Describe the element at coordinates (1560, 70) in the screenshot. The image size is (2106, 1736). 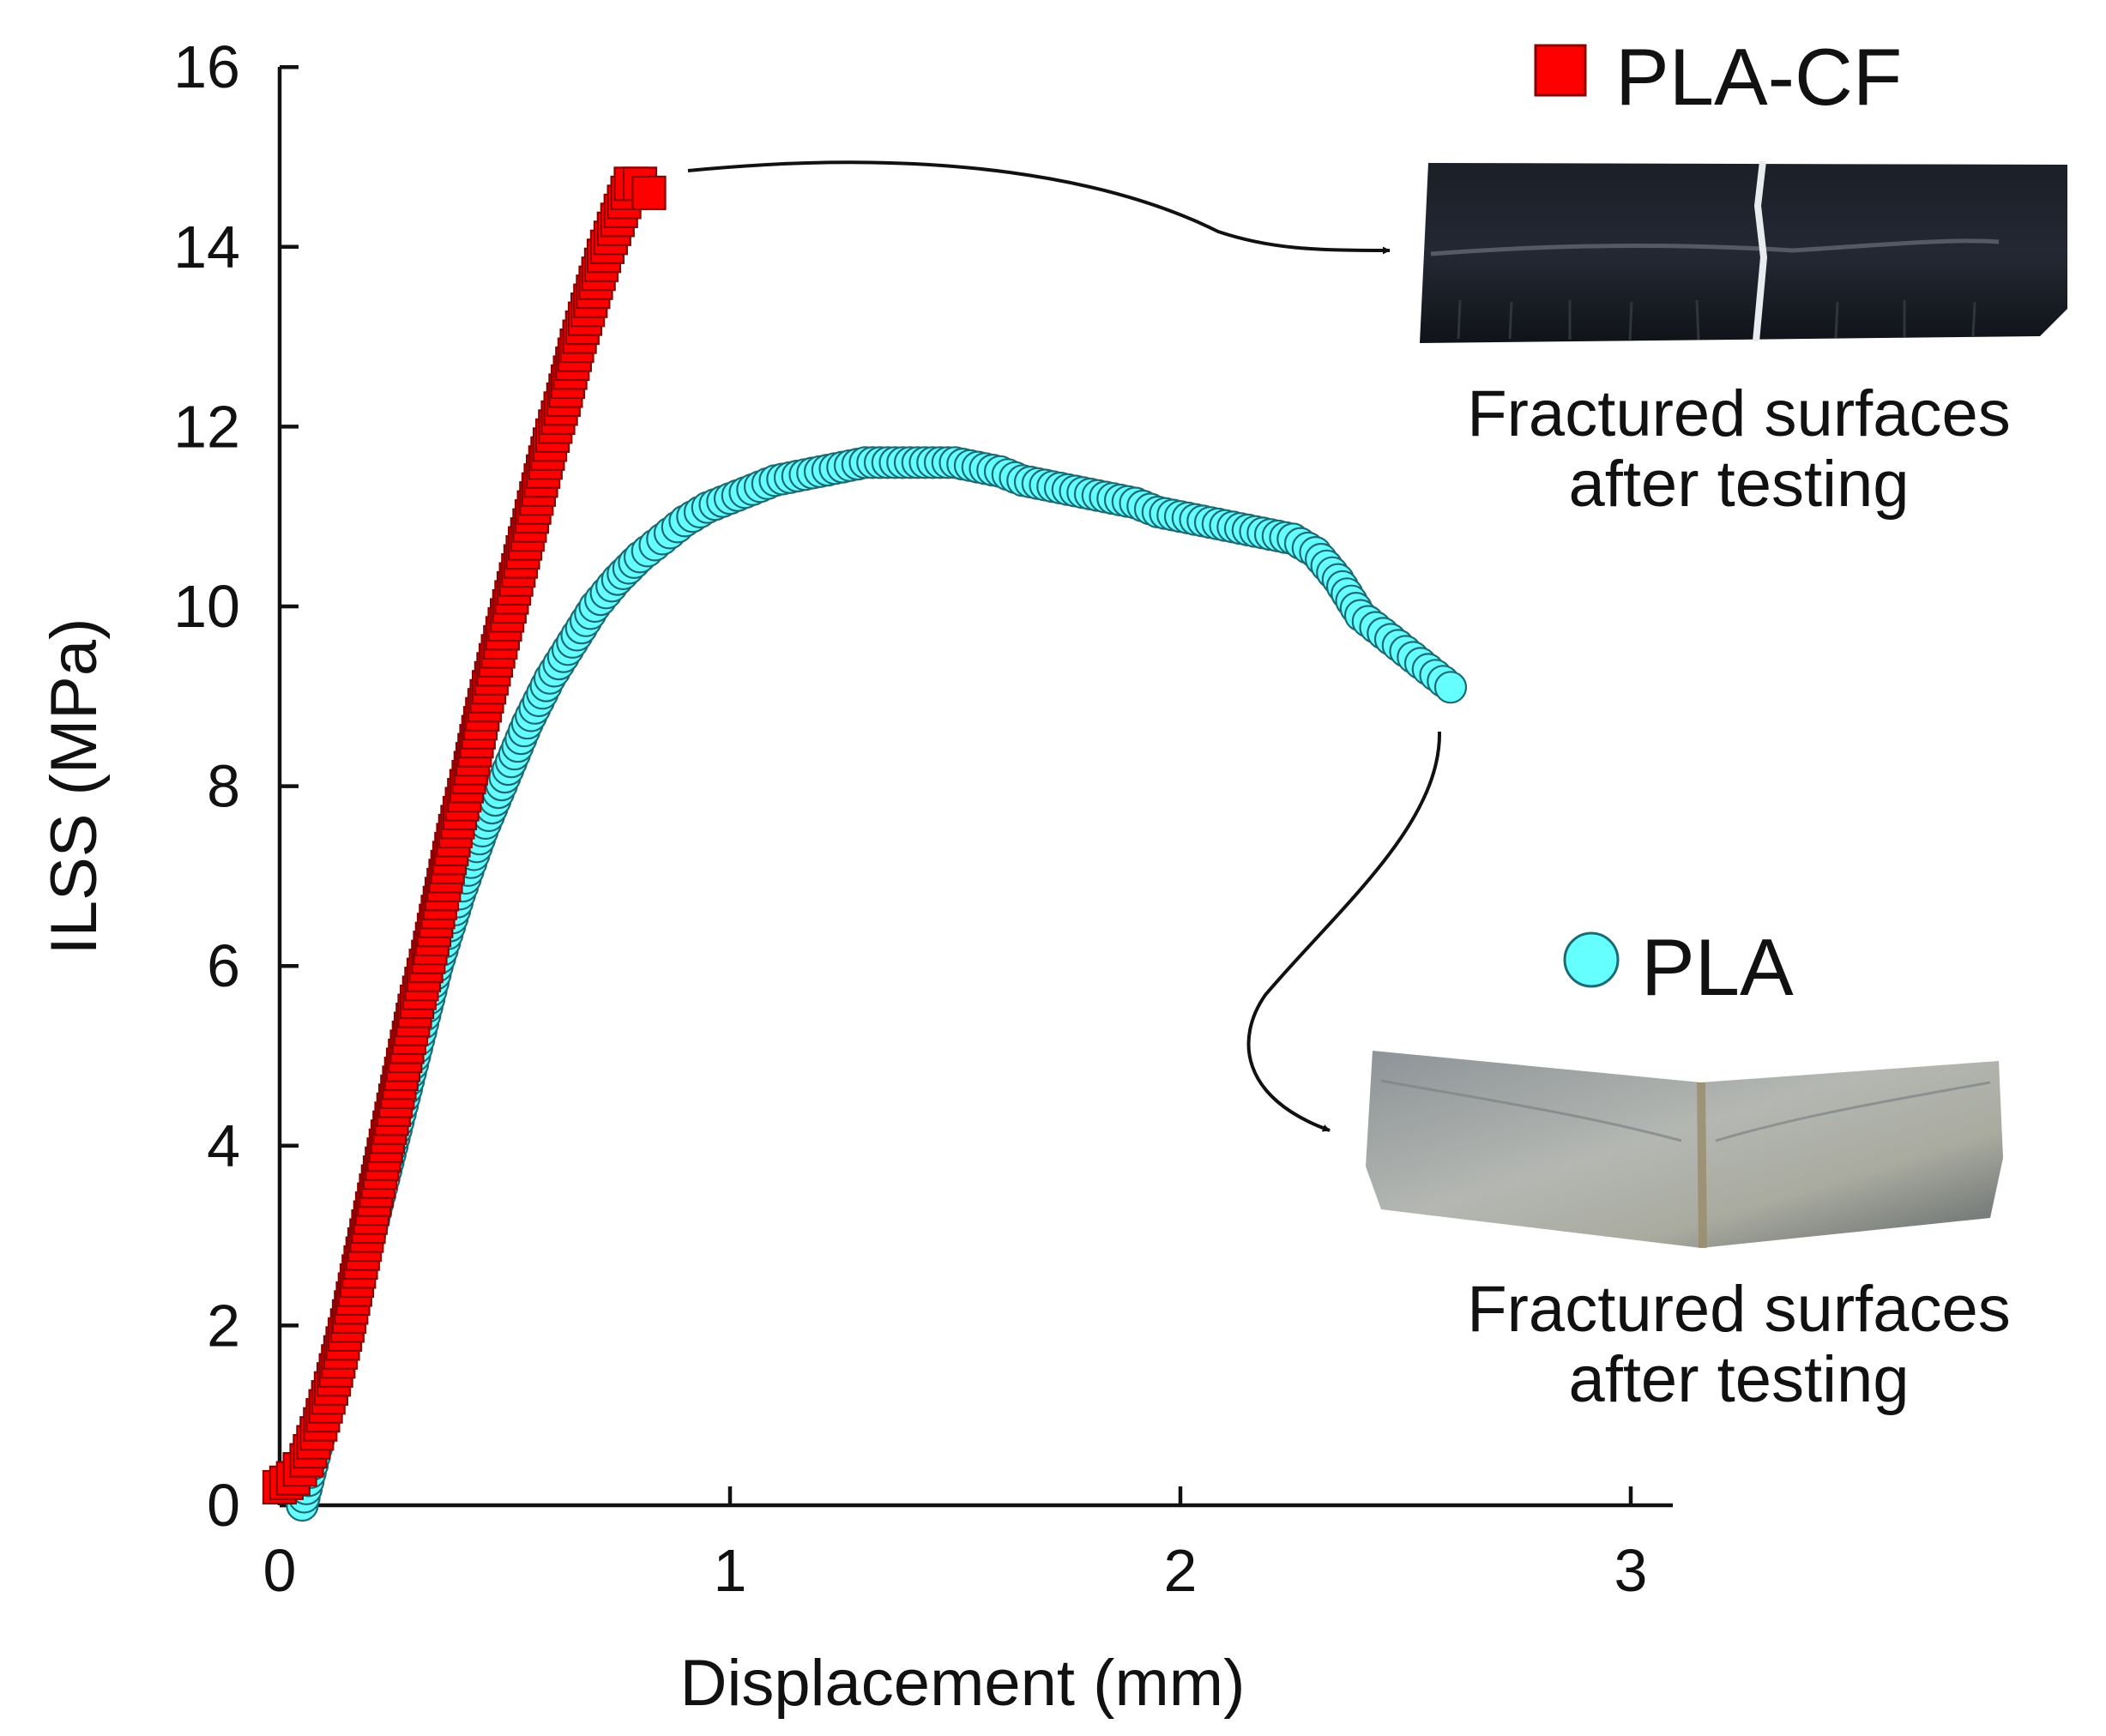
I see `legend-marker-pla-cf` at that location.